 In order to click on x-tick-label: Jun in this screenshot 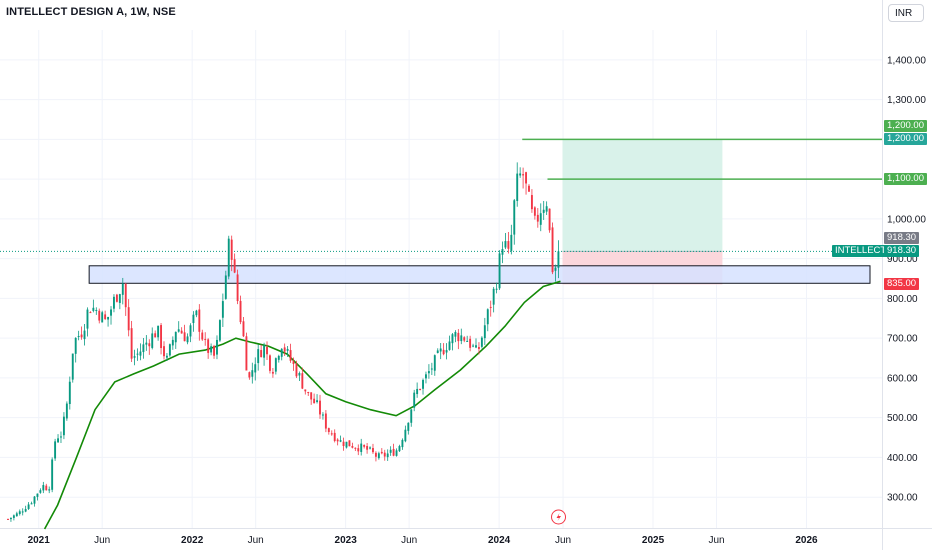, I will do `click(563, 540)`.